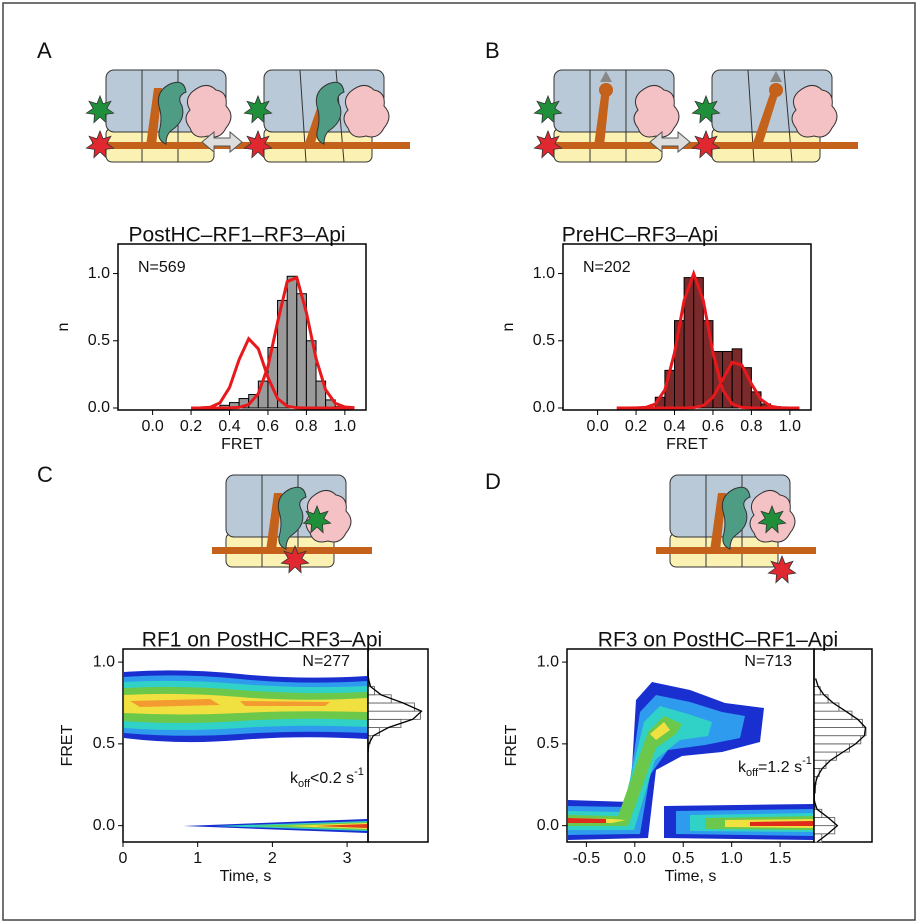  I want to click on panel-label: C, so click(45, 474).